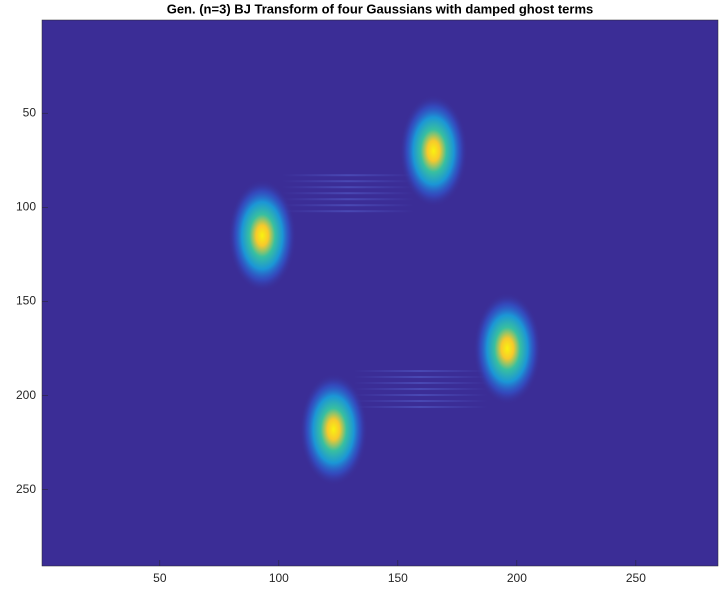  Describe the element at coordinates (26, 489) in the screenshot. I see `y-tick-label: 250` at that location.